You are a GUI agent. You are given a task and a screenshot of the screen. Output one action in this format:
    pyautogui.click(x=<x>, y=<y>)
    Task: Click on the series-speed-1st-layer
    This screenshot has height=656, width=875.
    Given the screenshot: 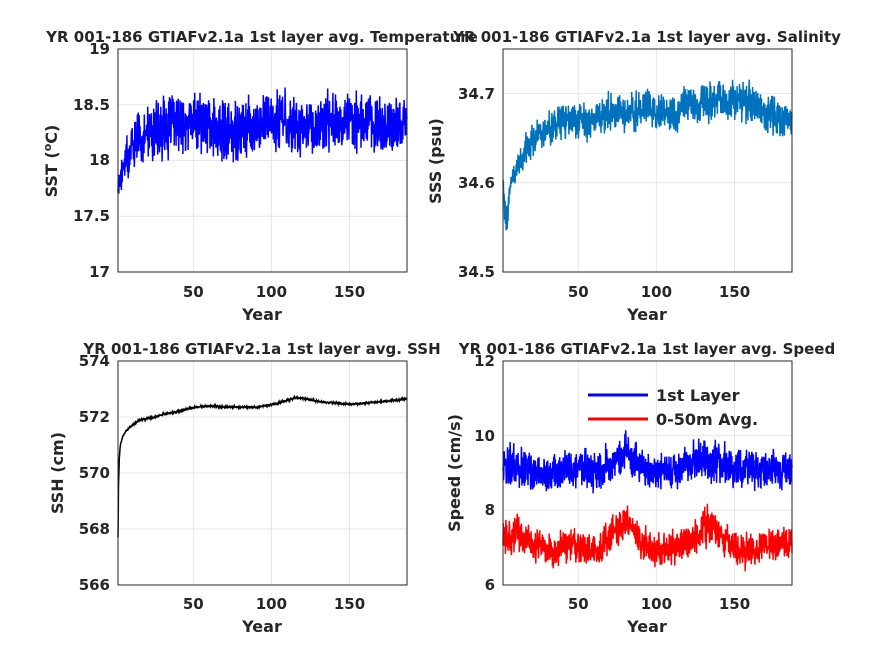 What is the action you would take?
    pyautogui.click(x=647, y=462)
    